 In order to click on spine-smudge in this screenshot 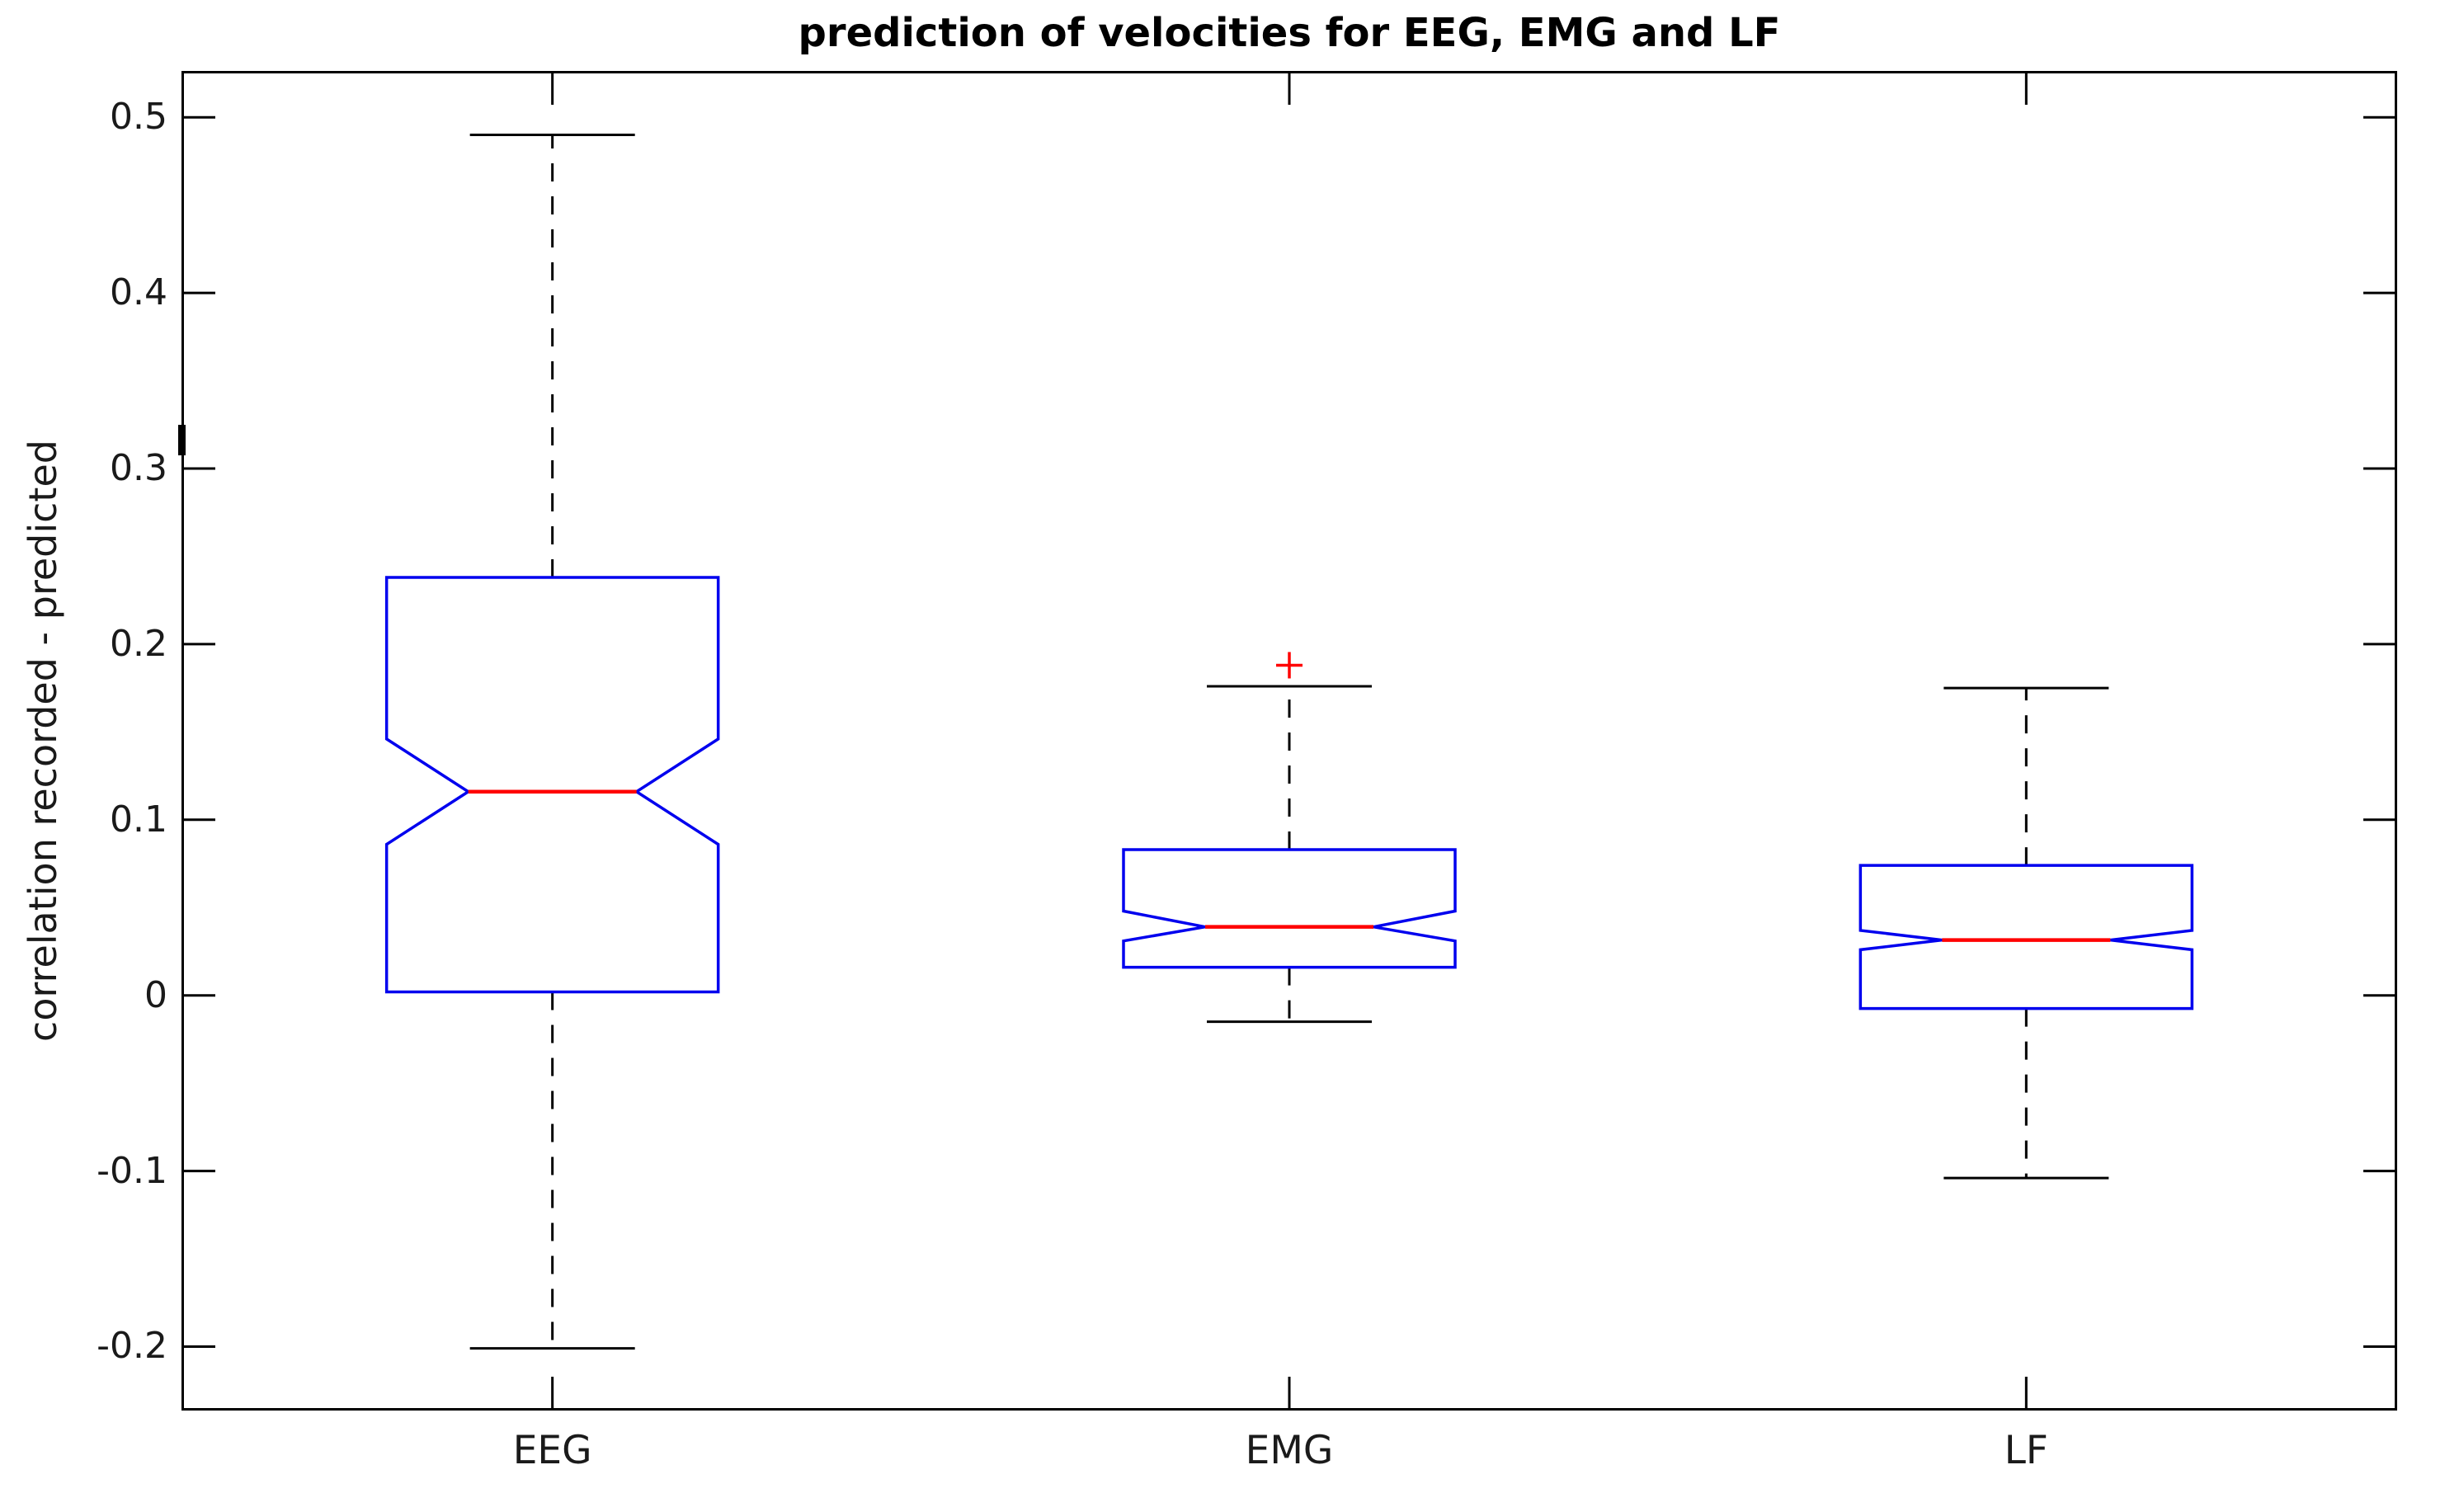, I will do `click(182, 440)`.